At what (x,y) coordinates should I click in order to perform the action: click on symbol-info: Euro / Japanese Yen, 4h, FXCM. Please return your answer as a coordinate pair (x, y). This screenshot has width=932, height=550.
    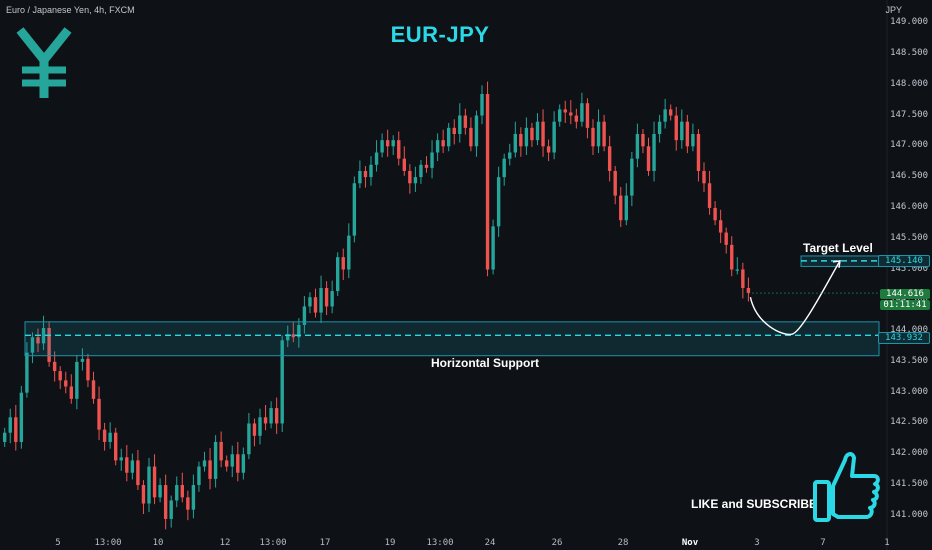
    Looking at the image, I should click on (70, 10).